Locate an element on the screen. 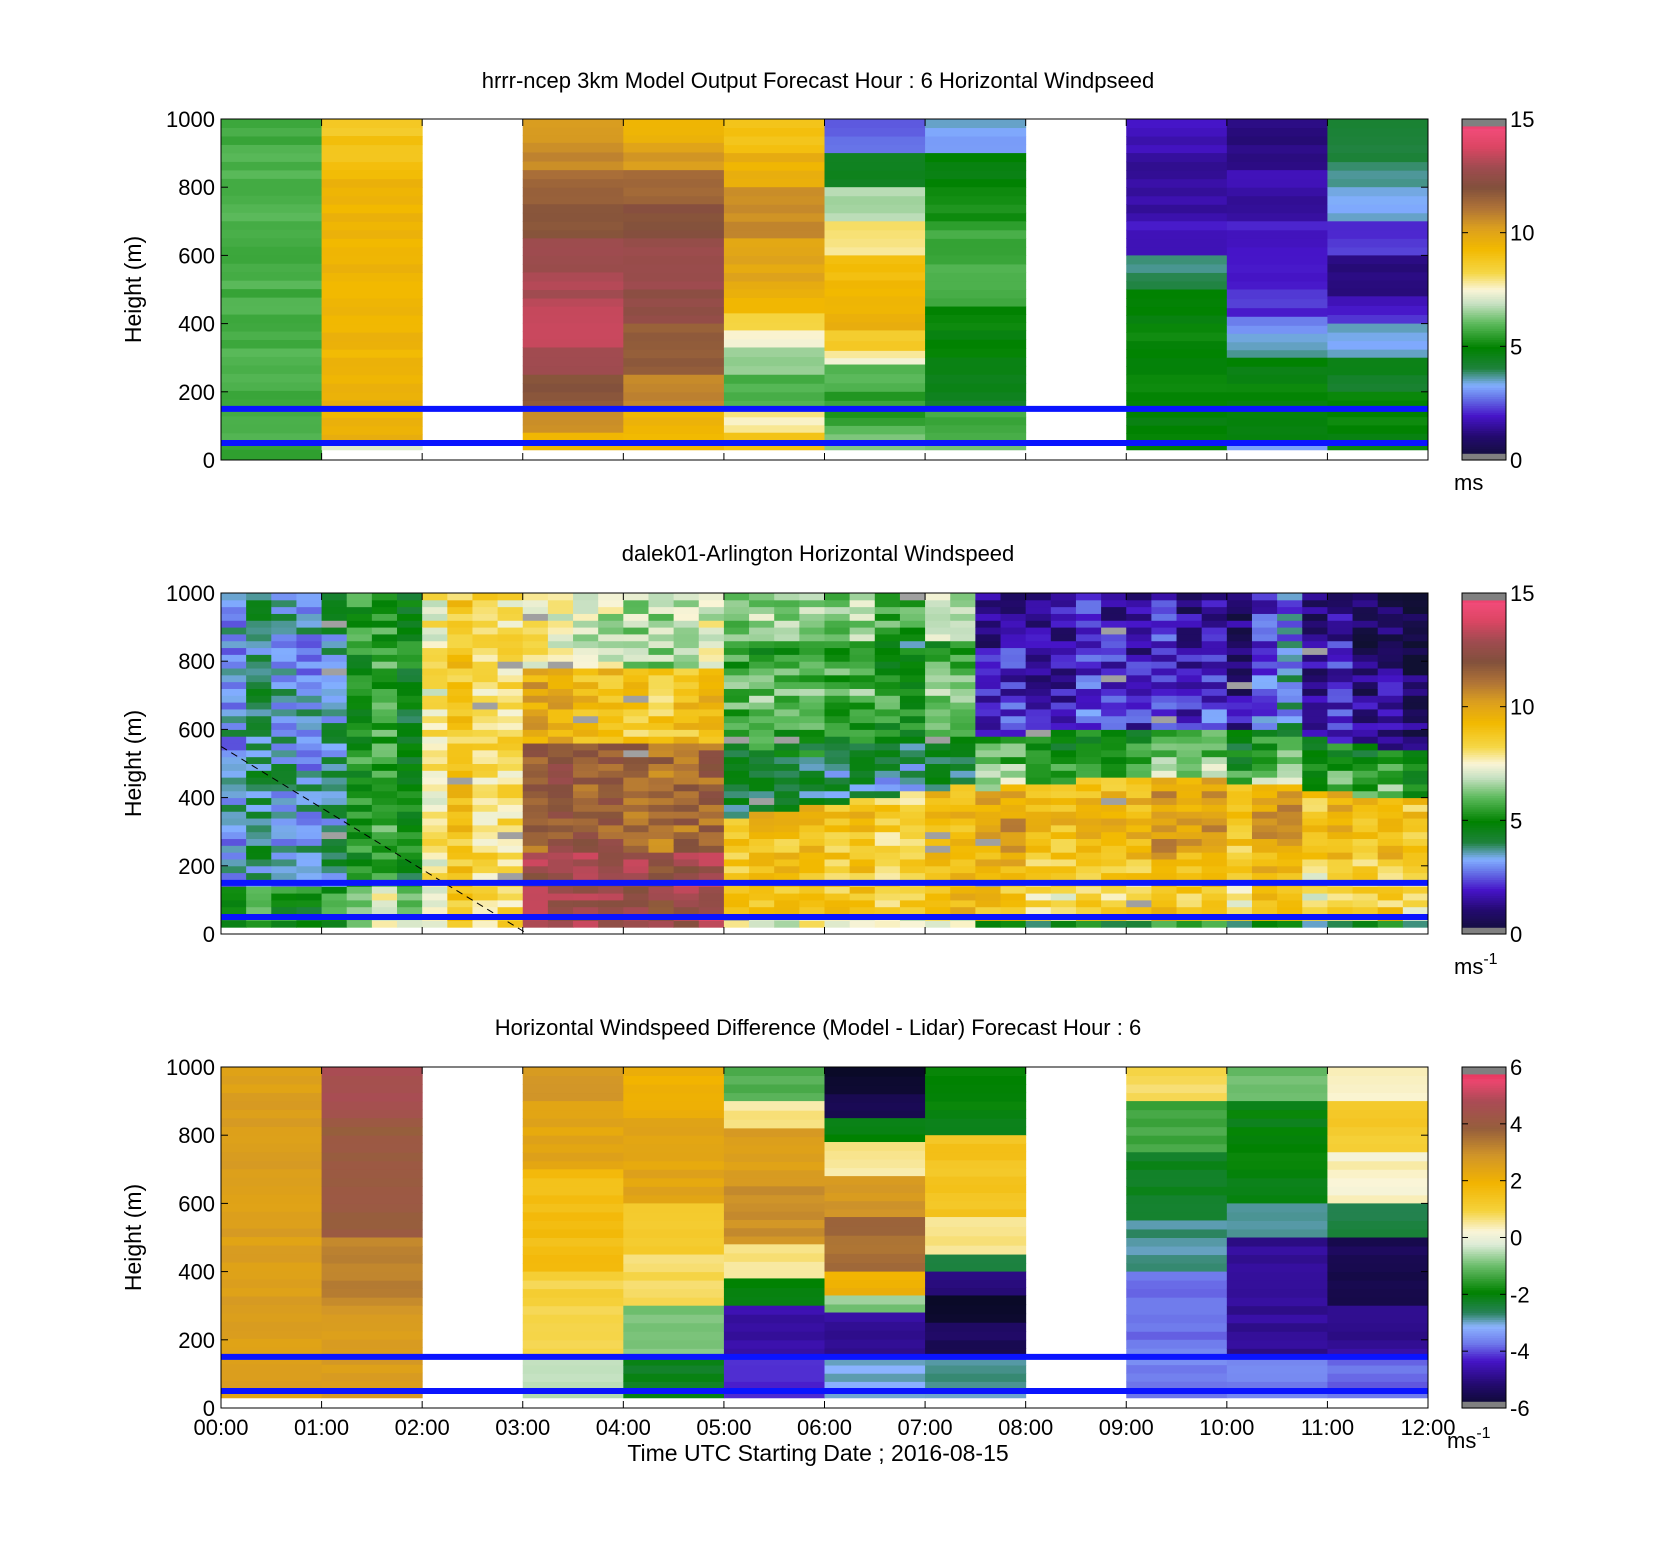 The width and height of the screenshot is (1680, 1561). x-axis-label: Time UTC Starting Date ; 2016-08-15 is located at coordinates (817, 1453).